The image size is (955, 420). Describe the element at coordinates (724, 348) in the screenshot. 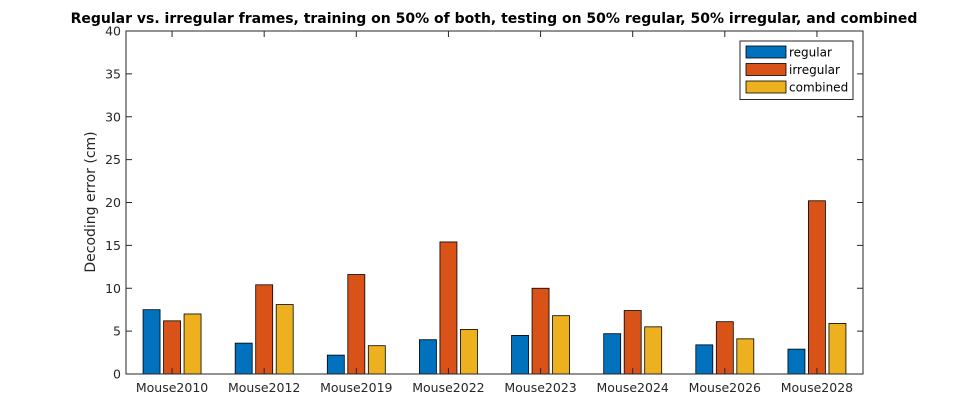

I see `bar-irregular-Mouse2026` at that location.